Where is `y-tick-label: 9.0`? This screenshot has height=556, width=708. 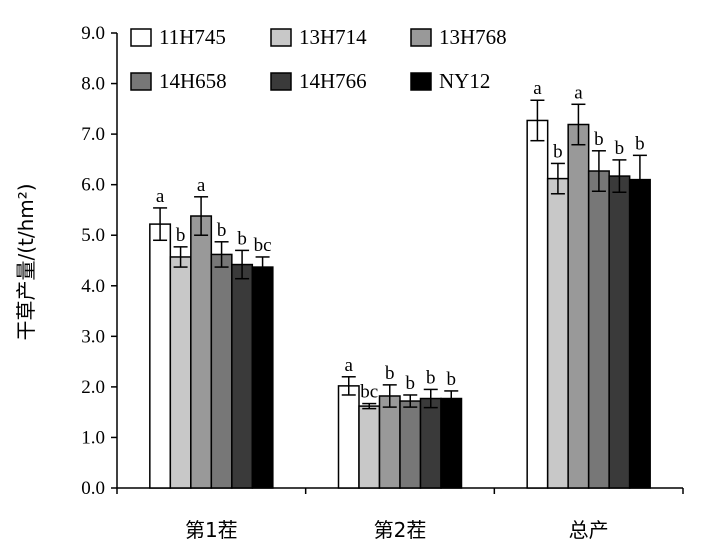 y-tick-label: 9.0 is located at coordinates (93, 33).